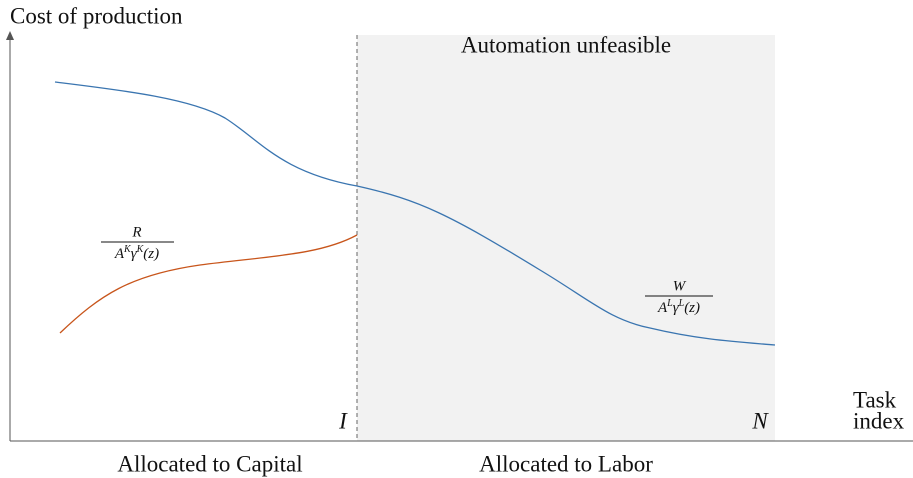  What do you see at coordinates (209, 463) in the screenshot?
I see `left-region-label: Allocated to Capital` at bounding box center [209, 463].